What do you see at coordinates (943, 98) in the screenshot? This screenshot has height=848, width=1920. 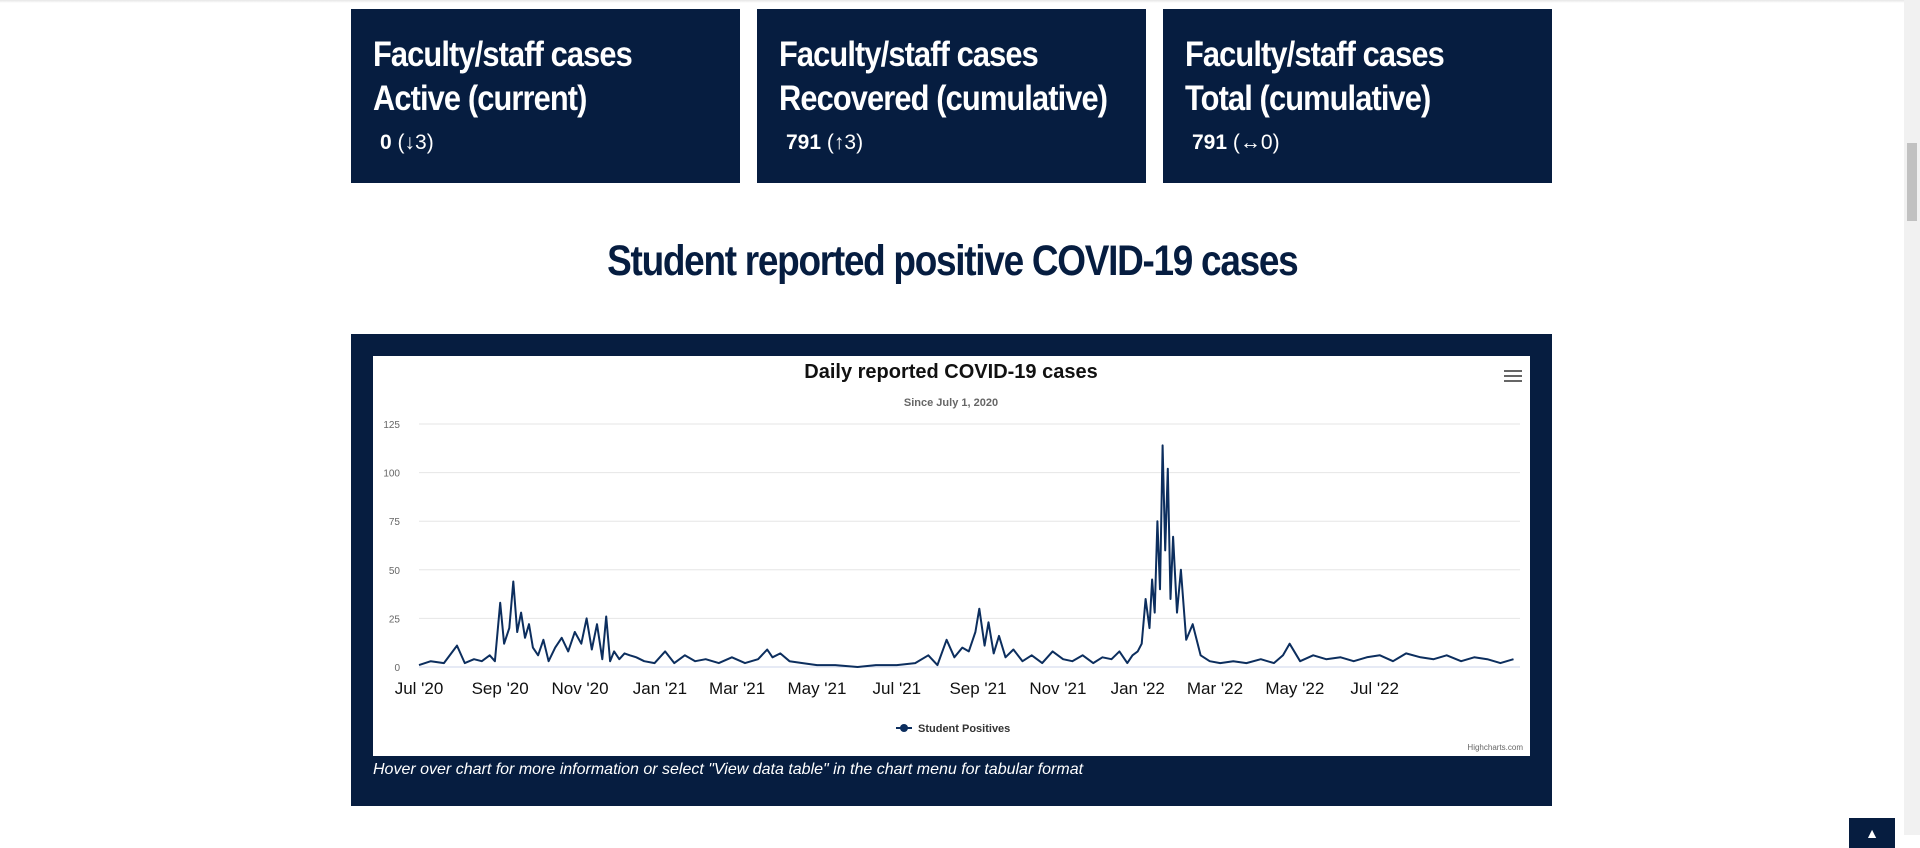 I see `card-title-line2: Recovered (cumulative)` at bounding box center [943, 98].